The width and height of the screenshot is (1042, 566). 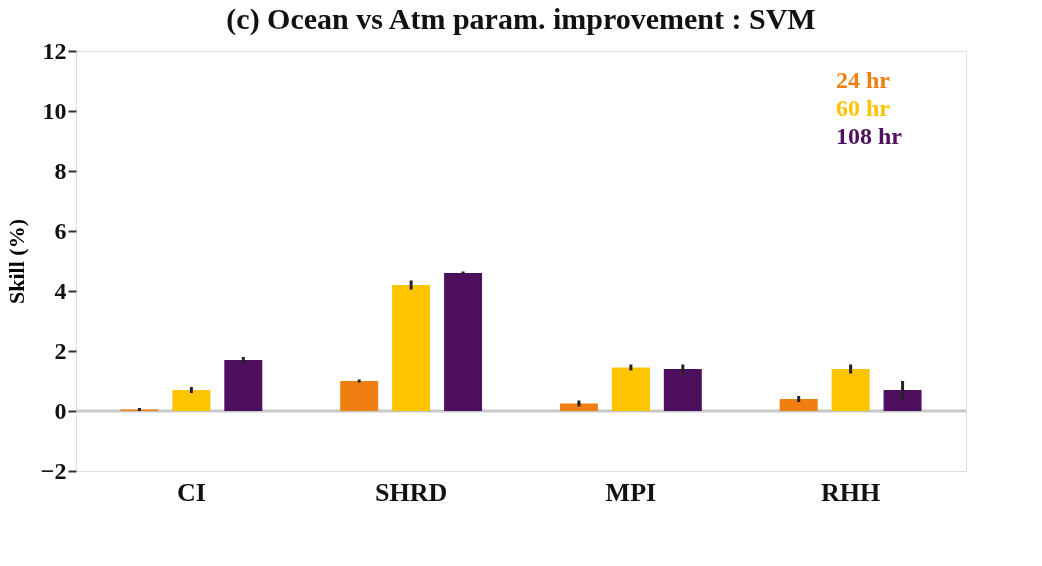 What do you see at coordinates (60, 410) in the screenshot?
I see `y-tick-label: 0` at bounding box center [60, 410].